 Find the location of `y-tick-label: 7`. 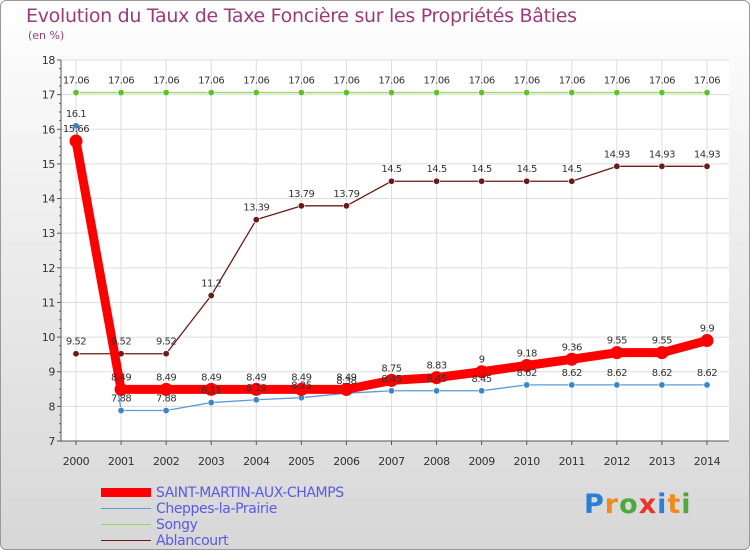

y-tick-label: 7 is located at coordinates (51, 441).